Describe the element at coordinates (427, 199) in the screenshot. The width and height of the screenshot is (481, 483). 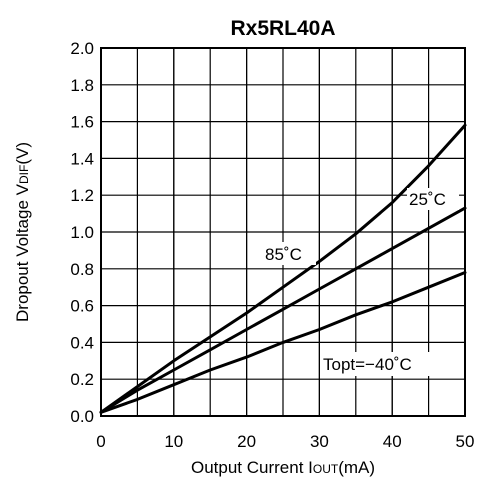
I see `series-label-25: 25˚C` at that location.